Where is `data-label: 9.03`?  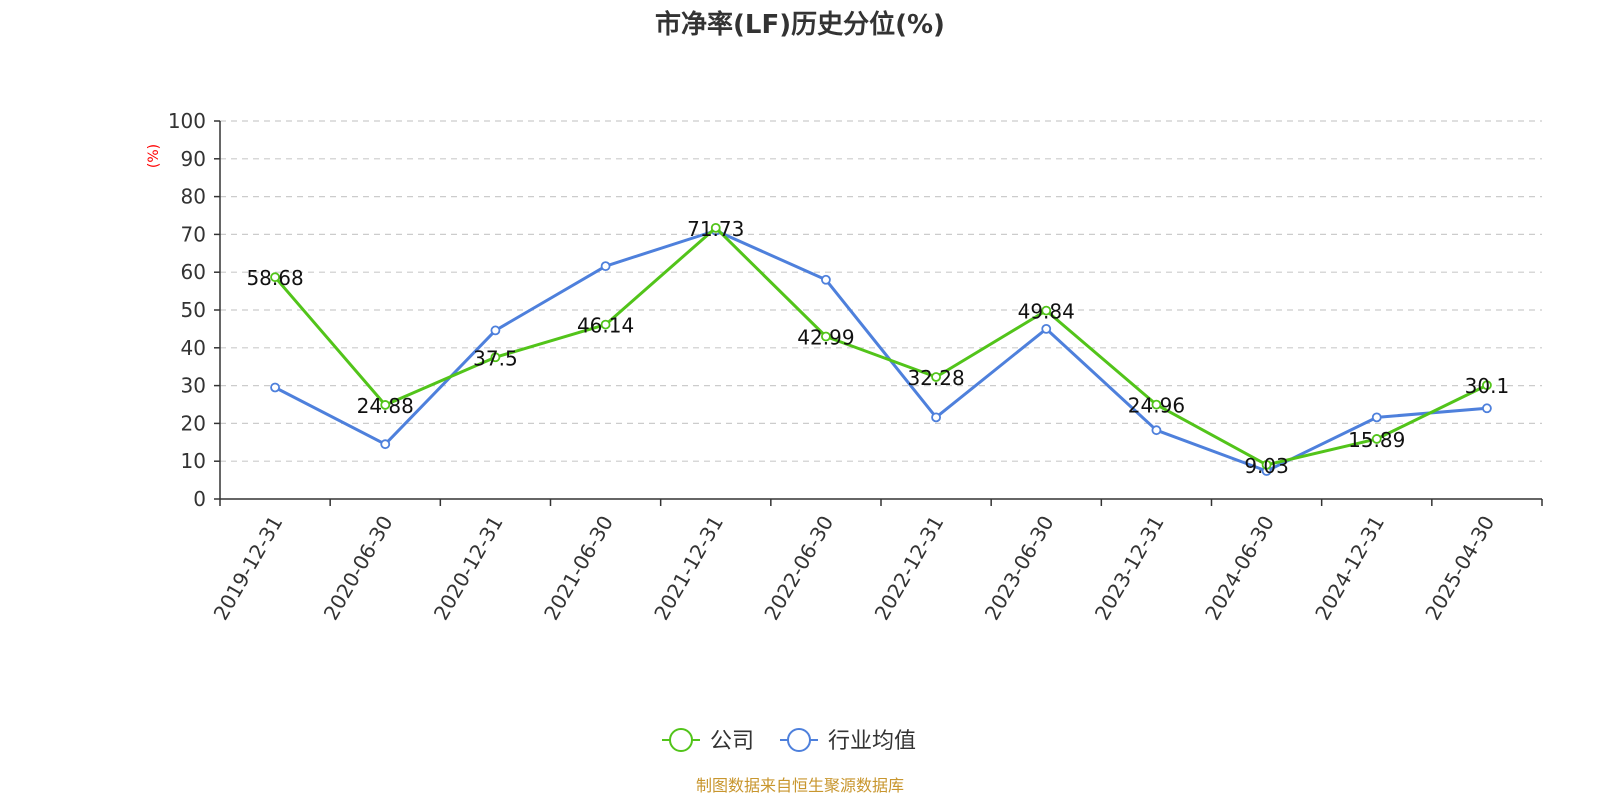
data-label: 9.03 is located at coordinates (1266, 466).